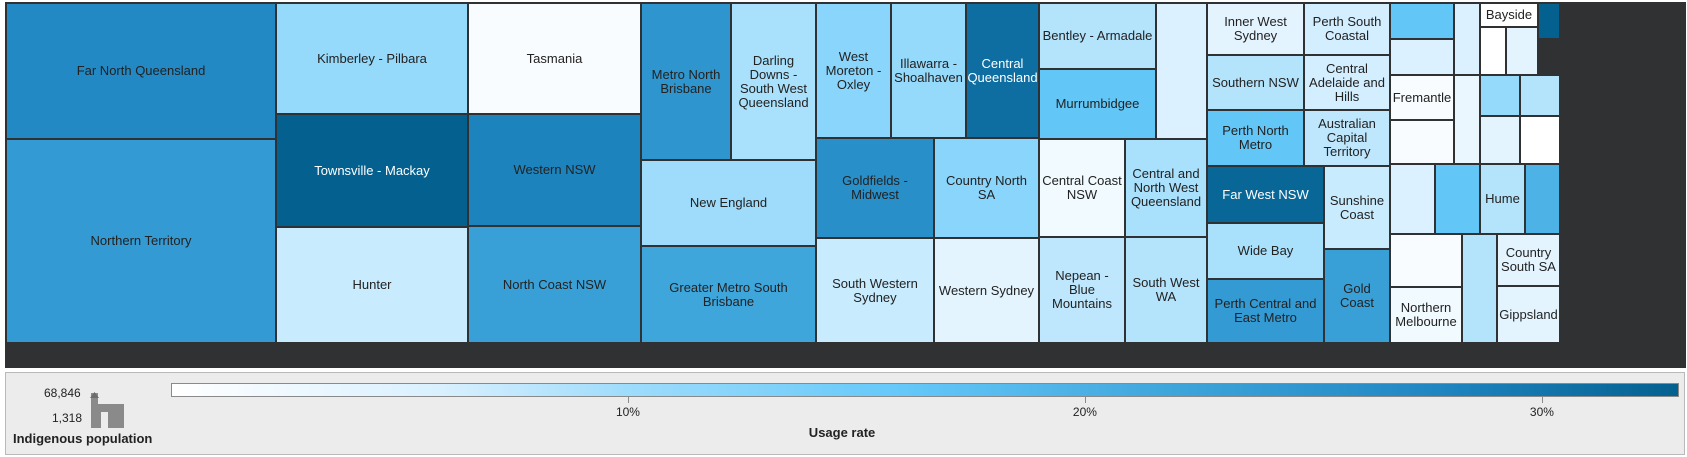 The image size is (1687, 457). What do you see at coordinates (925, 390) in the screenshot?
I see `color-gradient-bar` at bounding box center [925, 390].